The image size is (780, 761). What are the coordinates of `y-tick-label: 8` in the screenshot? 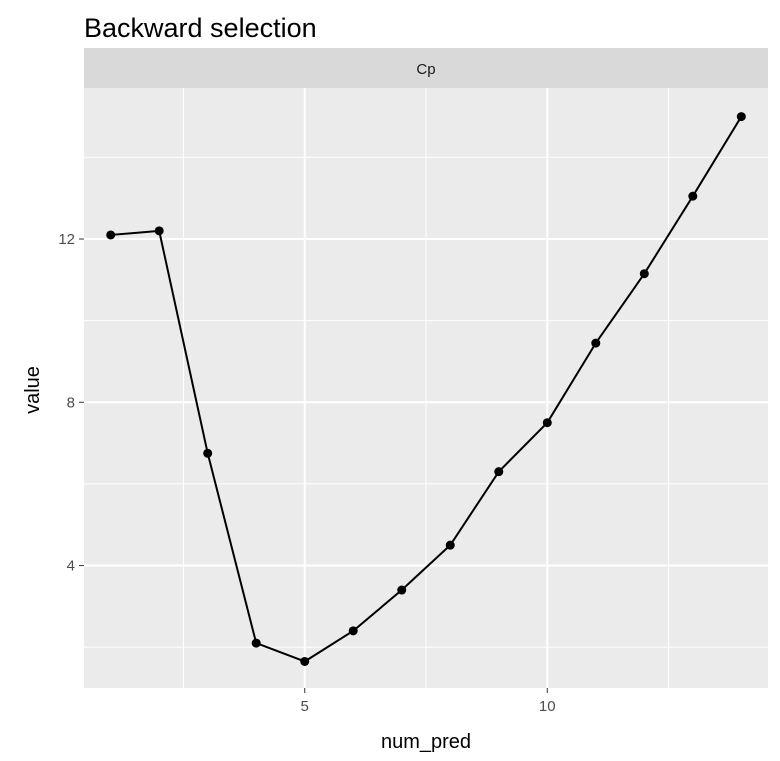 It's located at (71, 402).